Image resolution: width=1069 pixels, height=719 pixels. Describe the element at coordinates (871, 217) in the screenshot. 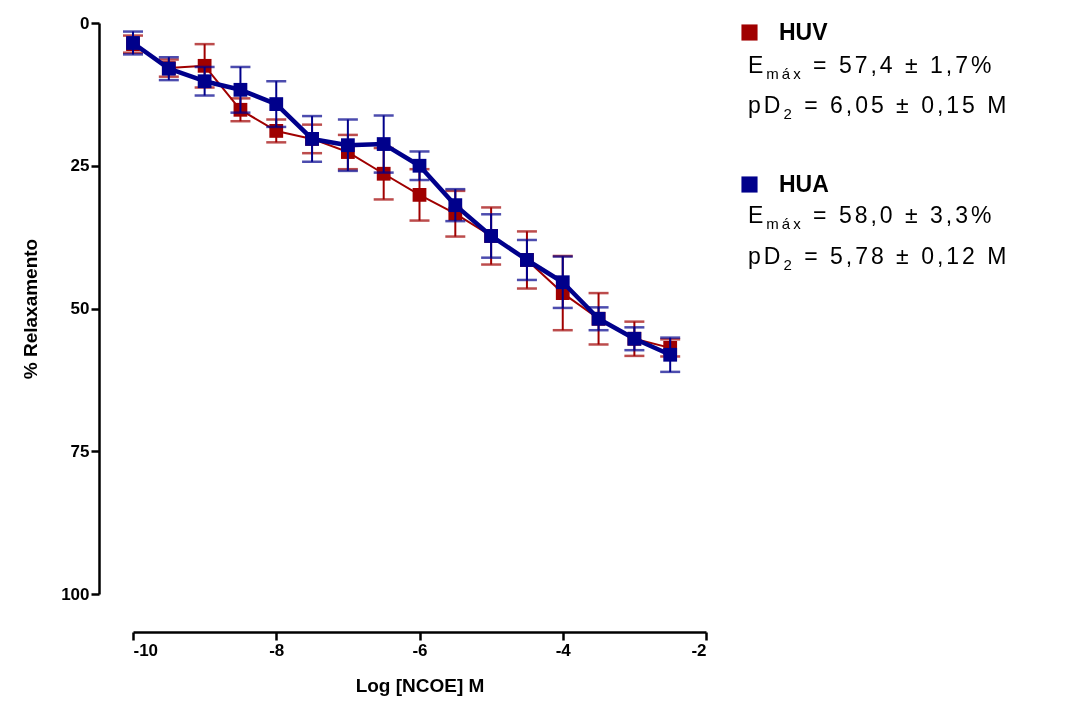

I see `text: E$_{máx}$ = 58,0 ± 3,3%` at that location.